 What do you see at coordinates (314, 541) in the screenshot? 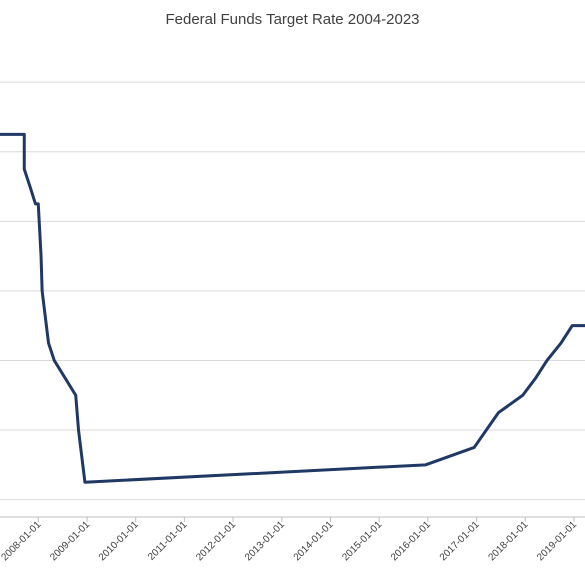
I see `x-tick-label: 2014-01-01` at bounding box center [314, 541].